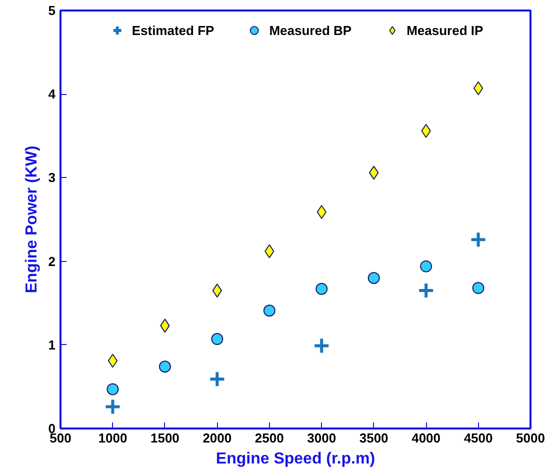 The height and width of the screenshot is (475, 555). Describe the element at coordinates (113, 438) in the screenshot. I see `x-tick-label: 1000` at that location.